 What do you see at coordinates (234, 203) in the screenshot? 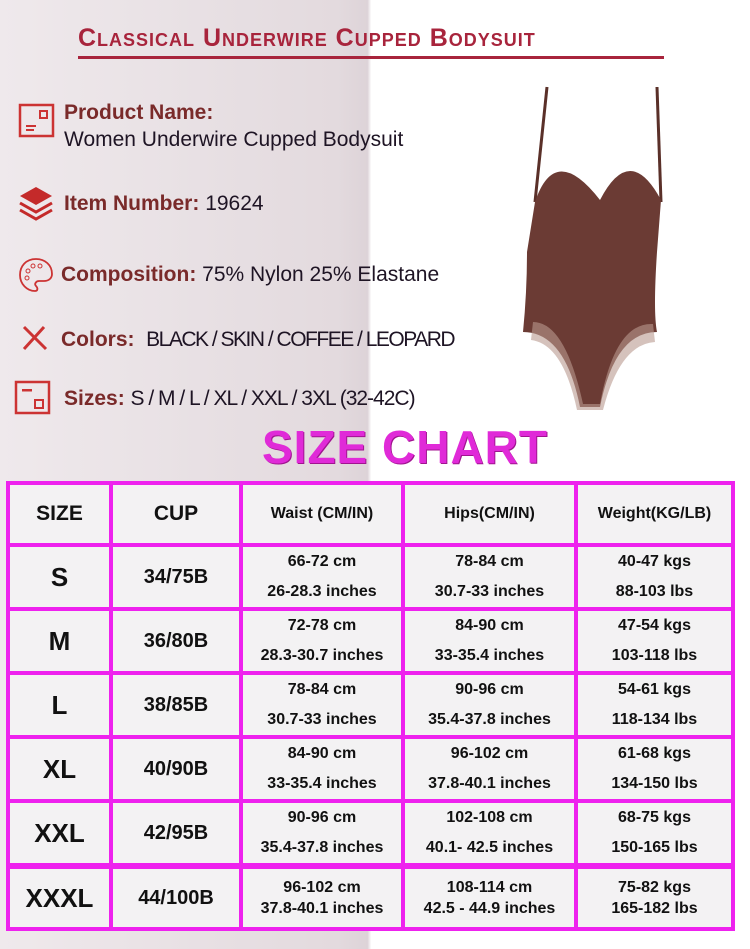
I see `item-number-value: 19624` at bounding box center [234, 203].